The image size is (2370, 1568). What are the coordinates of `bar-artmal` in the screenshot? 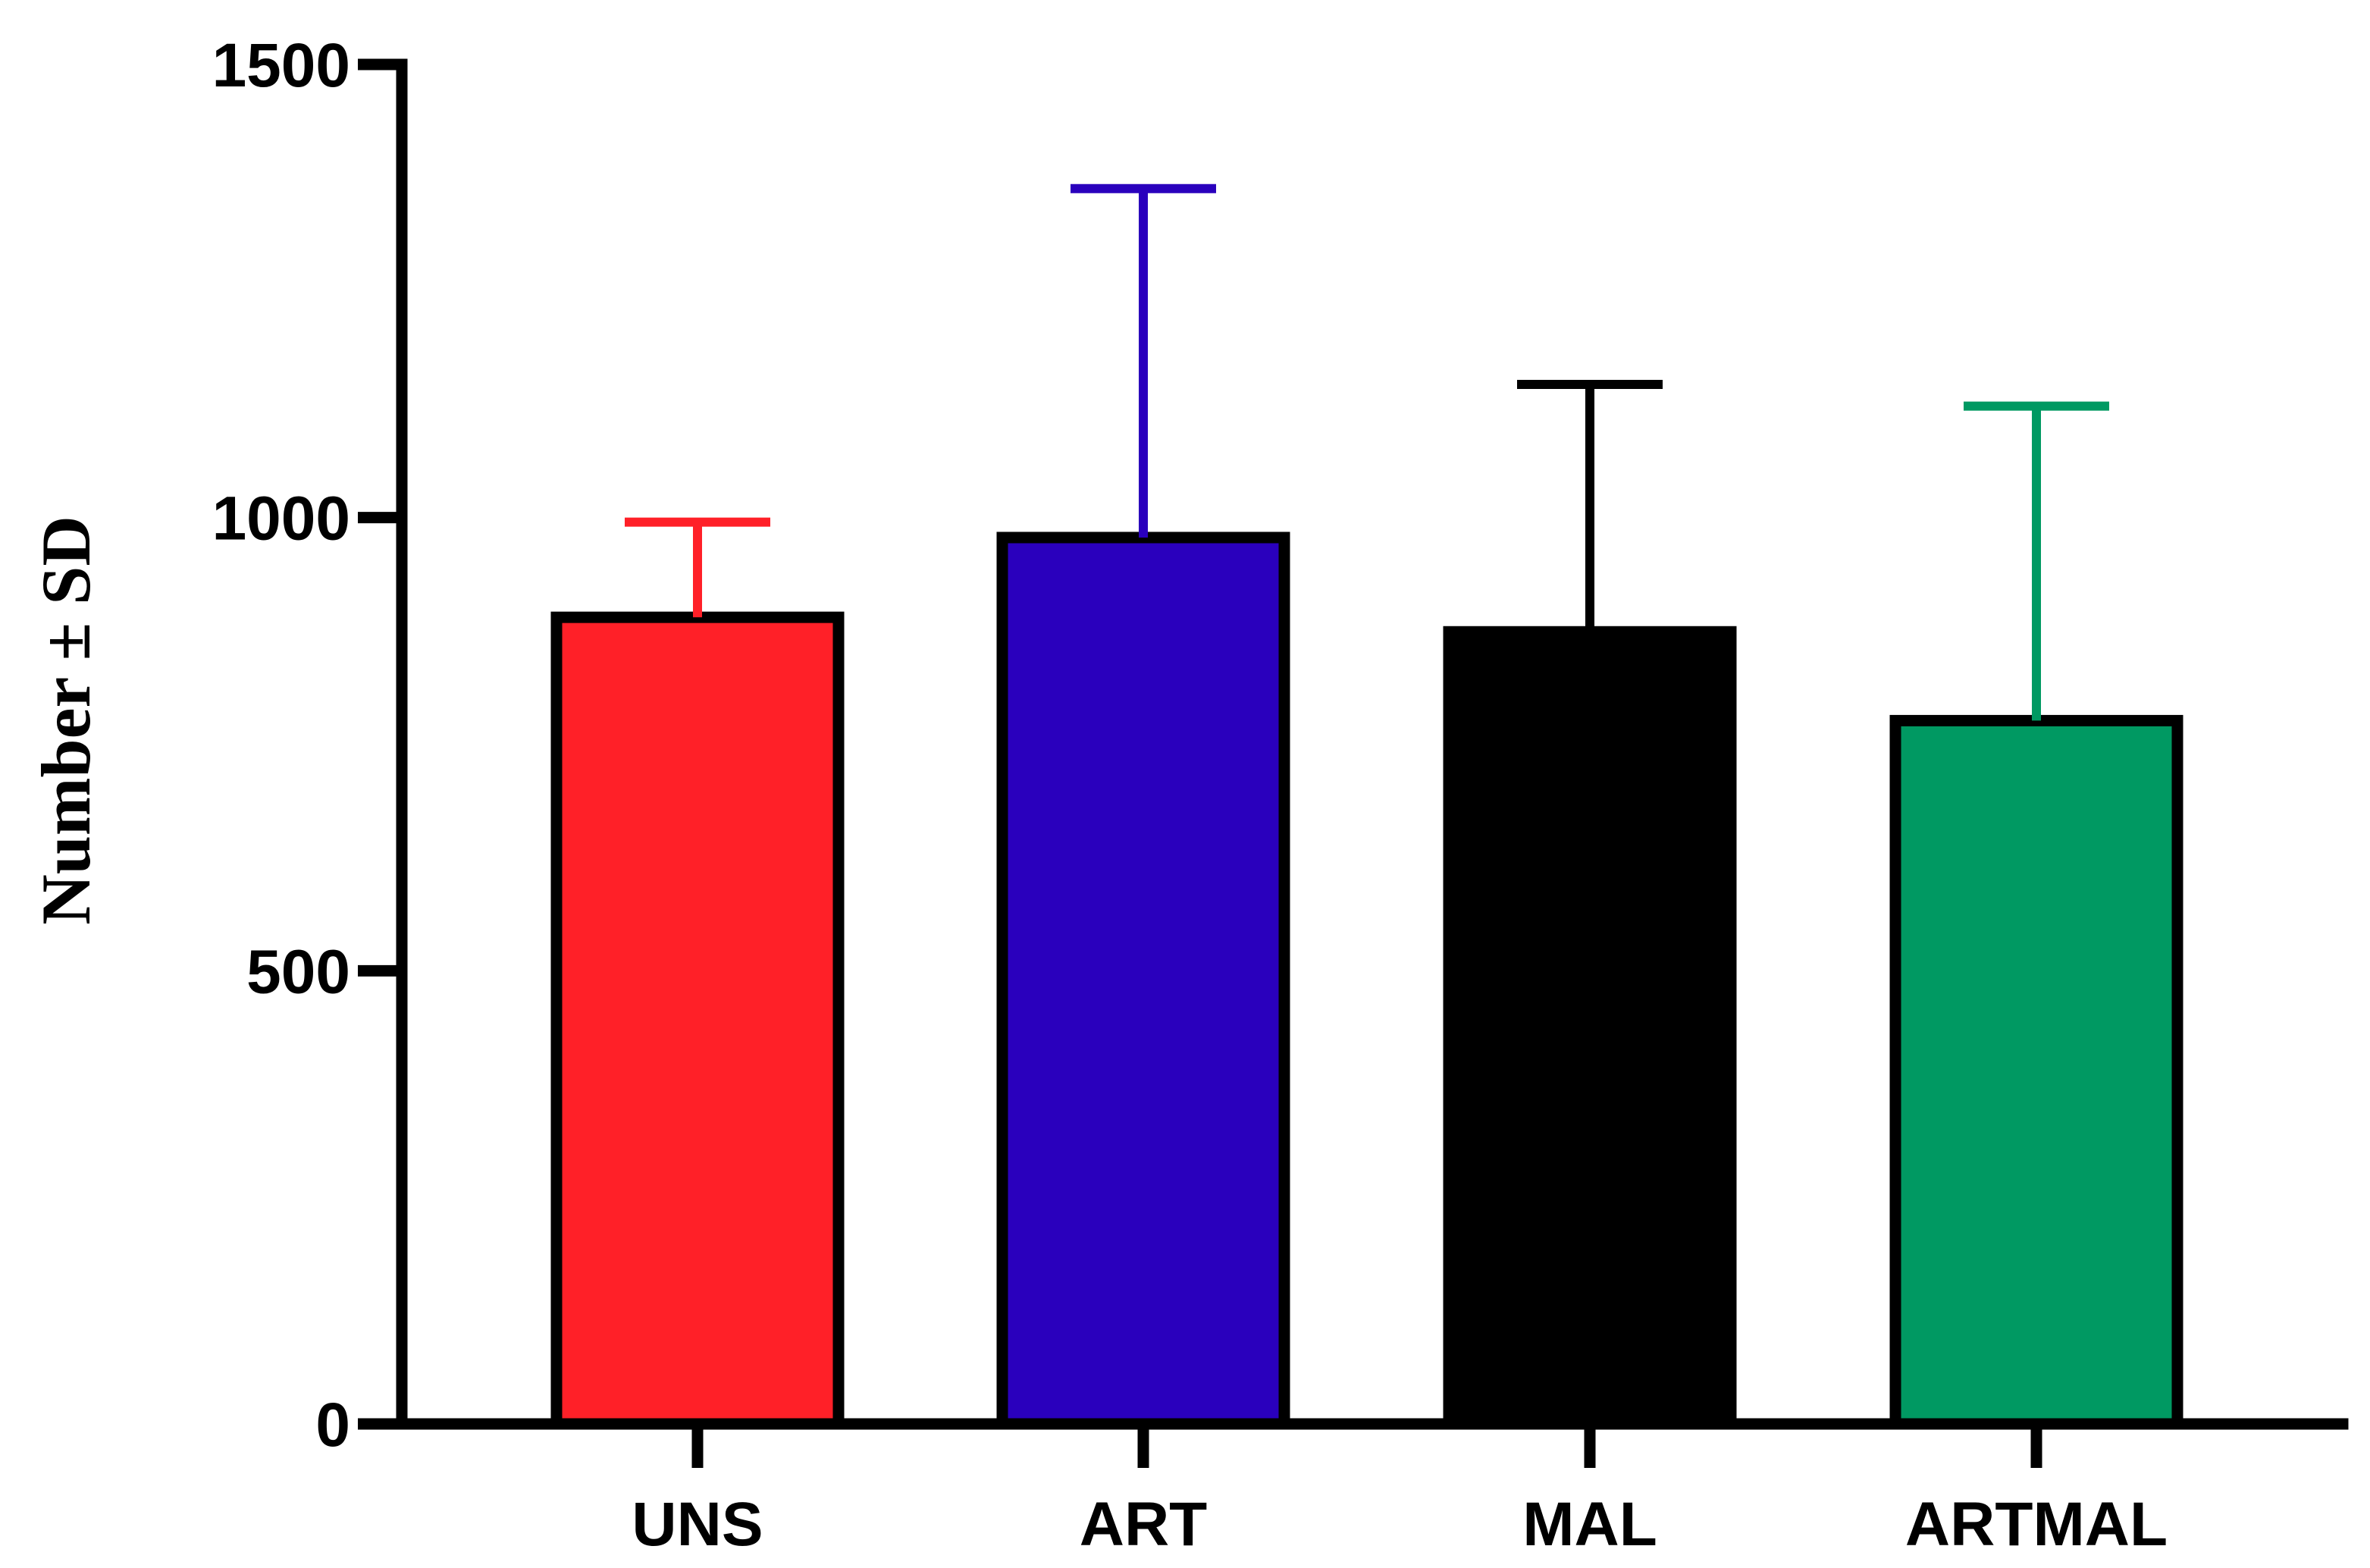 It's located at (2036, 1072).